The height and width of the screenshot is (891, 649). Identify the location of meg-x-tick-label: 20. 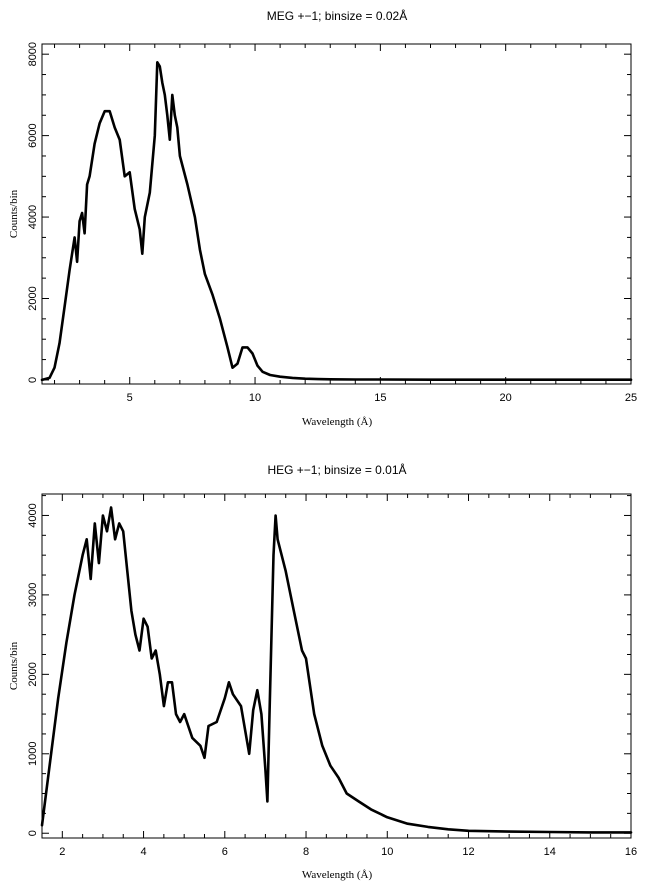
(506, 398).